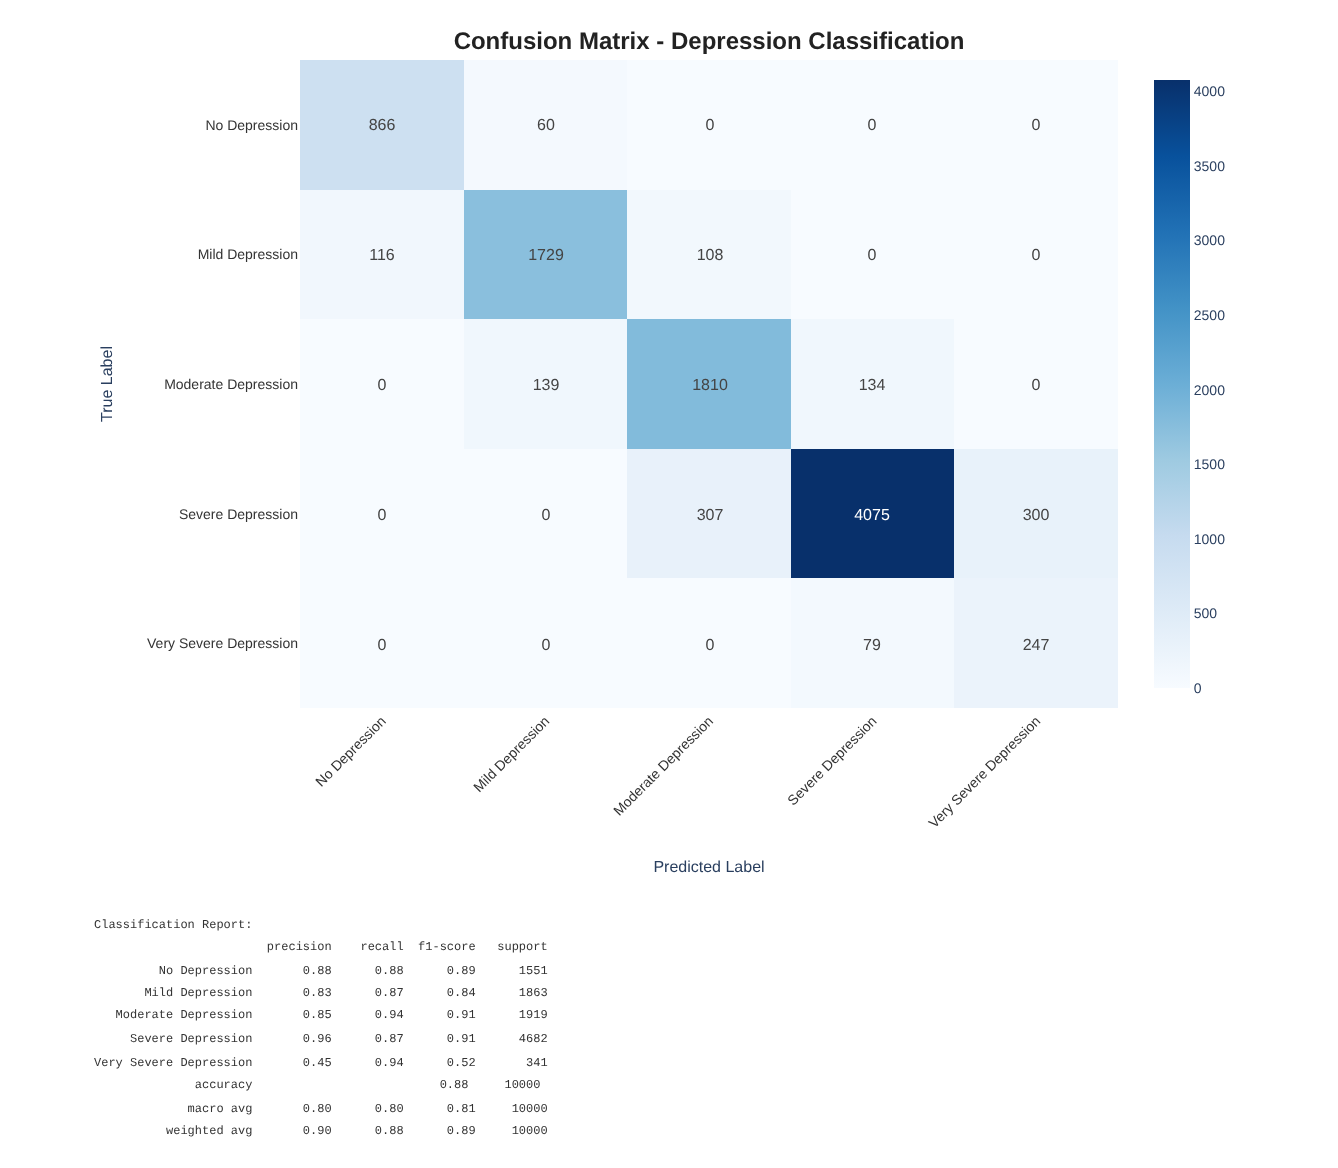 This screenshot has height=1168, width=1338. I want to click on data-label: 300, so click(1036, 514).